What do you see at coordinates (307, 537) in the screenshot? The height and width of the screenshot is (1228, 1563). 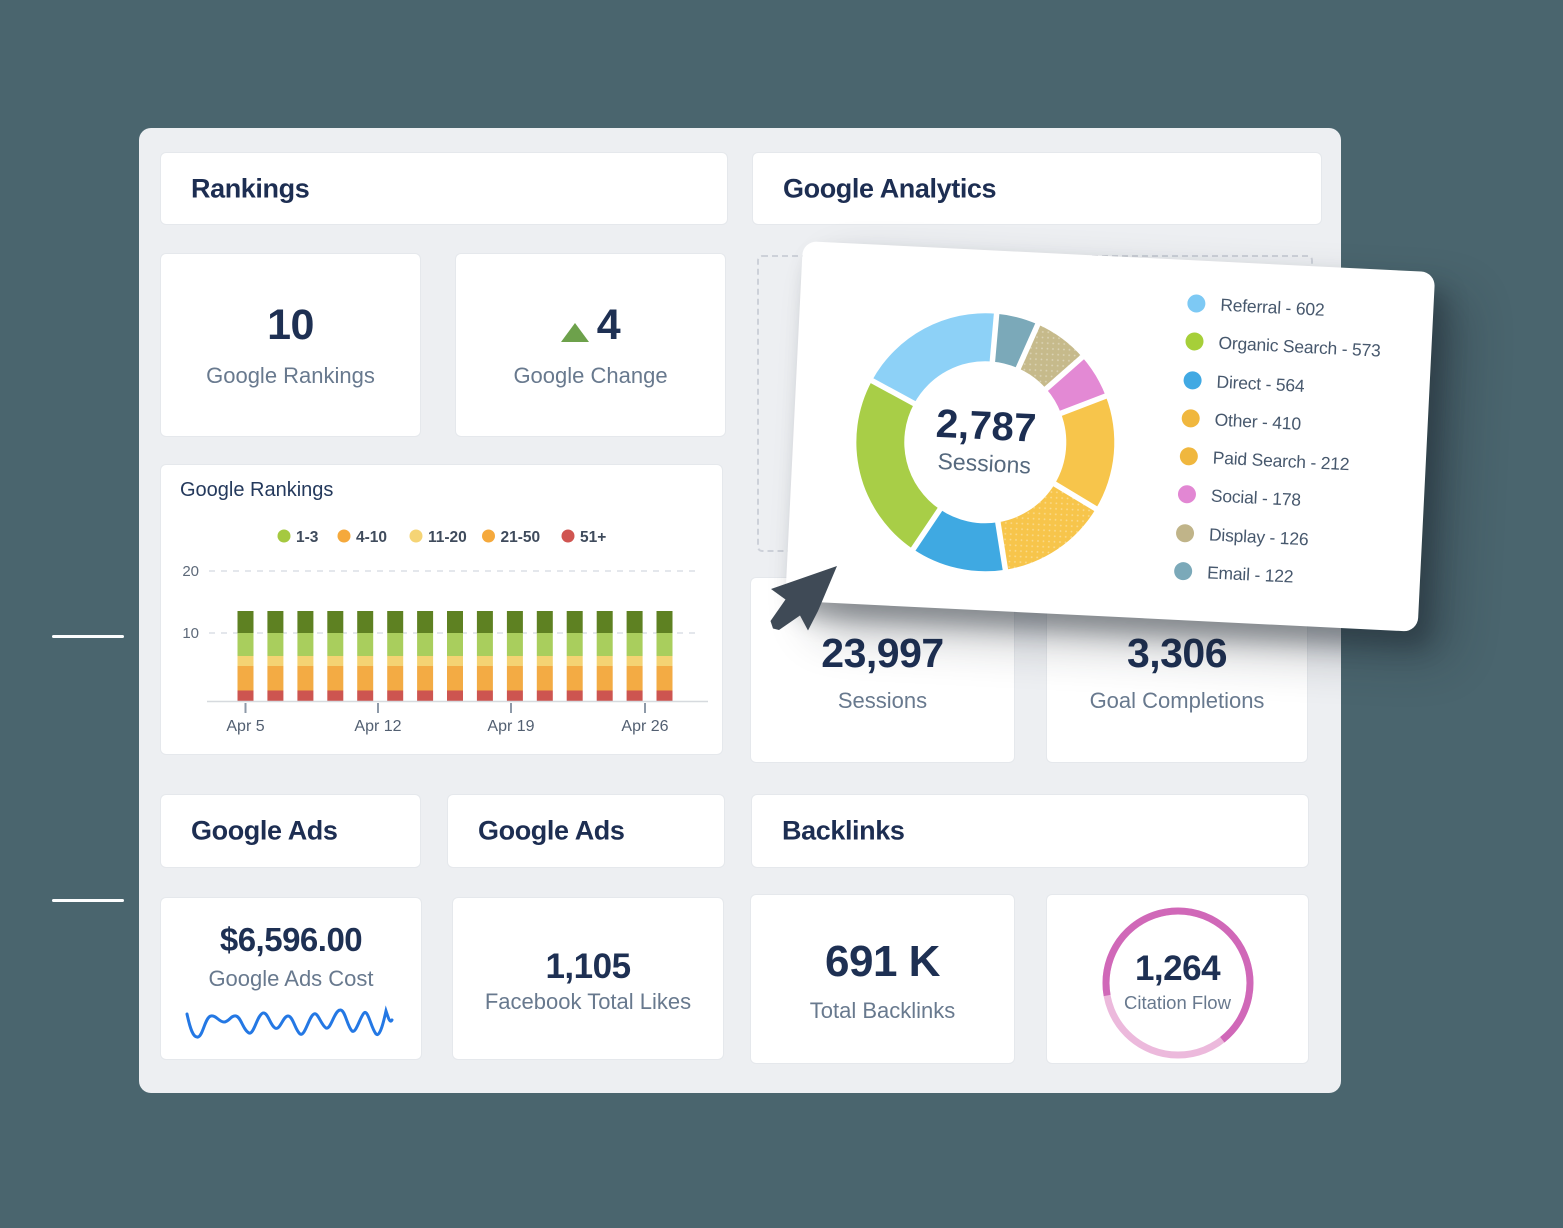 I see `svg-text: 1-3` at bounding box center [307, 537].